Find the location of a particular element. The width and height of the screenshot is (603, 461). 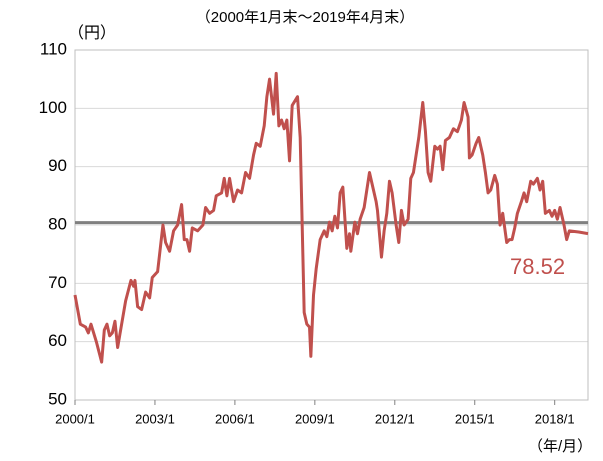

y-tick-label: 100 is located at coordinates (53, 107).